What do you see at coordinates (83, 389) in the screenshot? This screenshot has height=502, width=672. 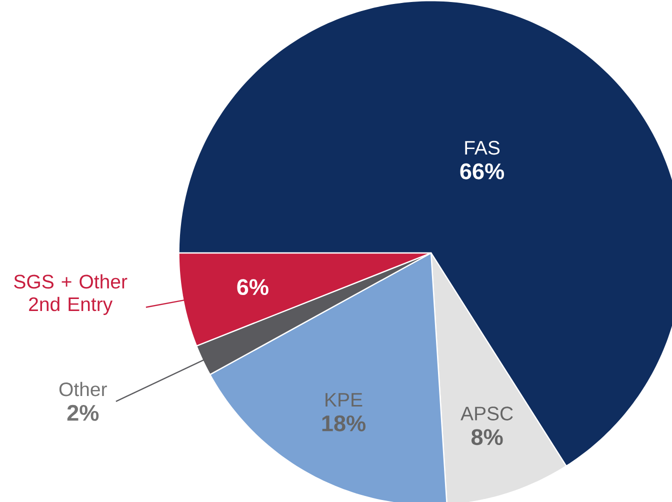 I see `slice-label: Other` at bounding box center [83, 389].